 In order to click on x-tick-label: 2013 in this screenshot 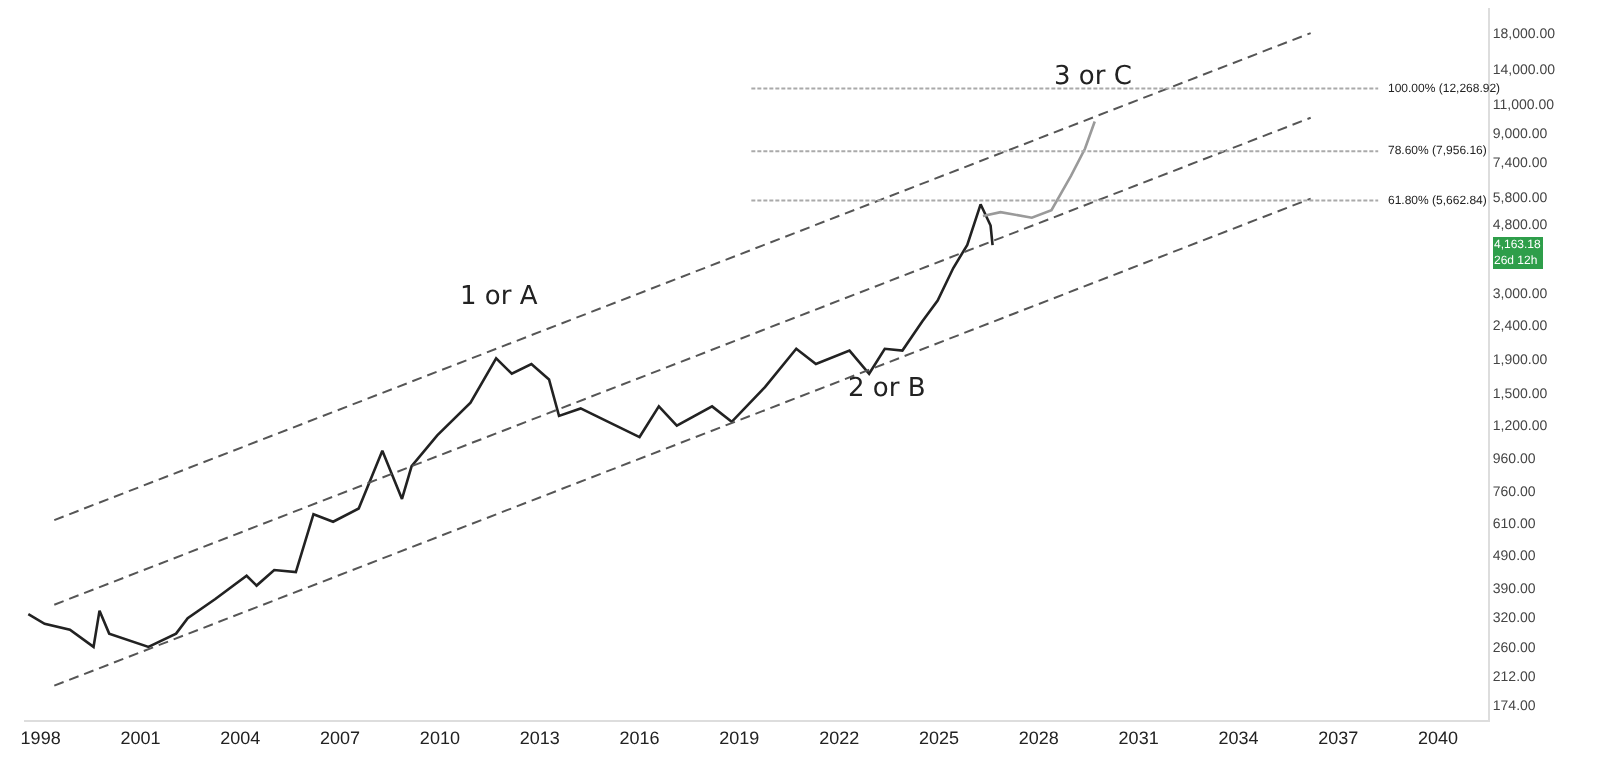, I will do `click(539, 737)`.